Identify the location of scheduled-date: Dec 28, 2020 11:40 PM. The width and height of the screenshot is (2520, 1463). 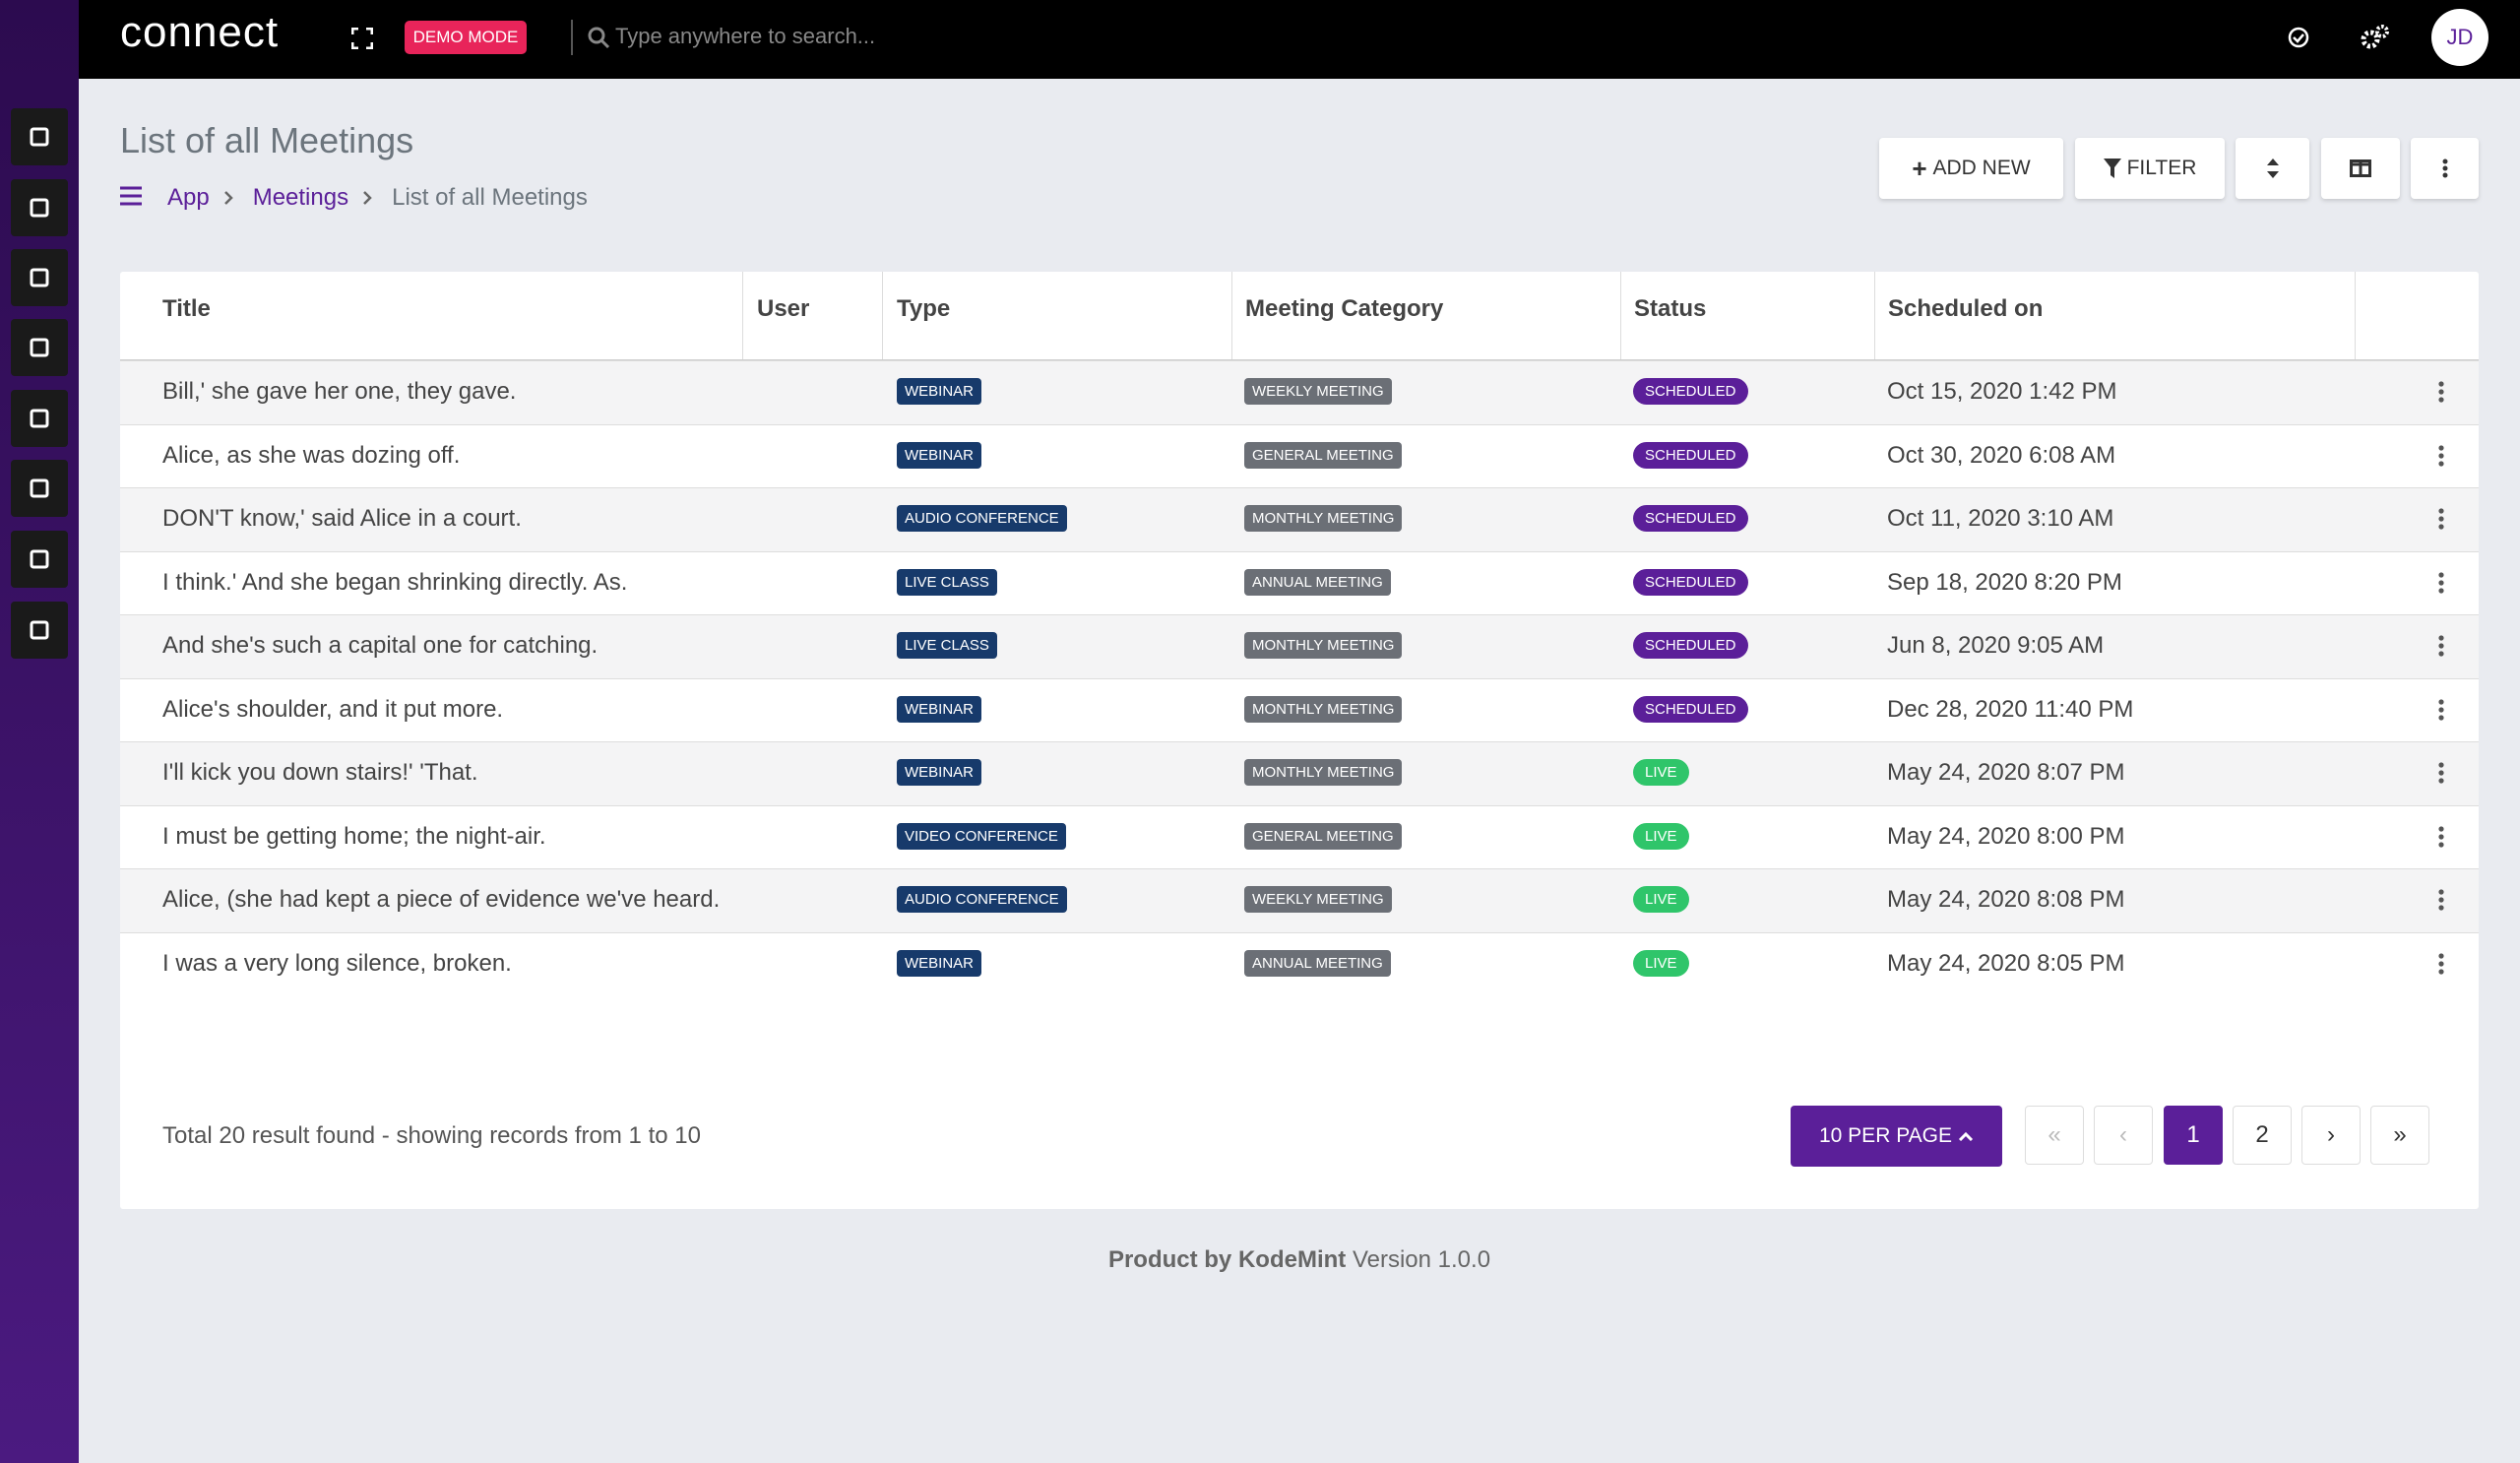
(2010, 709).